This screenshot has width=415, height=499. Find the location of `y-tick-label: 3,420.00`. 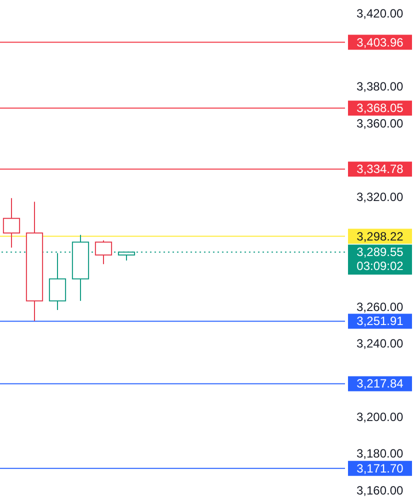

y-tick-label: 3,420.00 is located at coordinates (380, 13).